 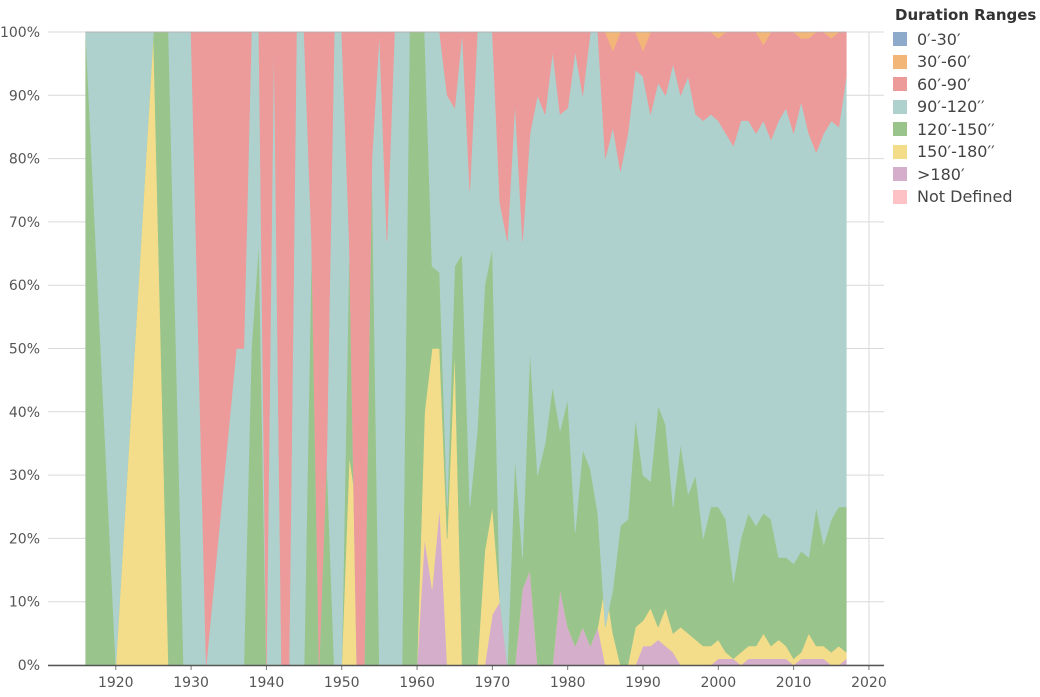 What do you see at coordinates (24, 413) in the screenshot?
I see `y-tick-label: 40%` at bounding box center [24, 413].